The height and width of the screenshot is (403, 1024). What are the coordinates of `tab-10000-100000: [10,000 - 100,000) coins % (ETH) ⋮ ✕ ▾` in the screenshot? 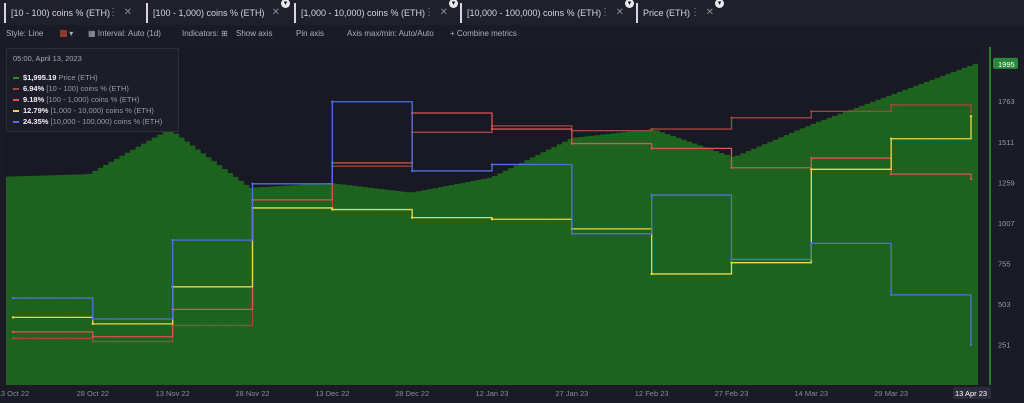 It's located at (547, 11).